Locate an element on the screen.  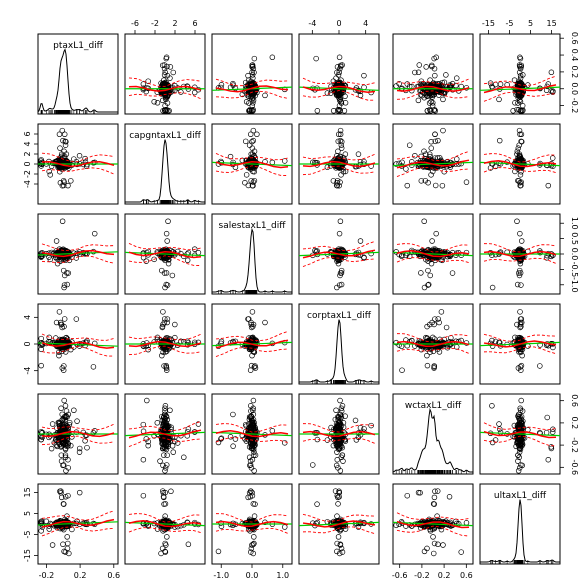
density-curve is located at coordinates (339, 351).